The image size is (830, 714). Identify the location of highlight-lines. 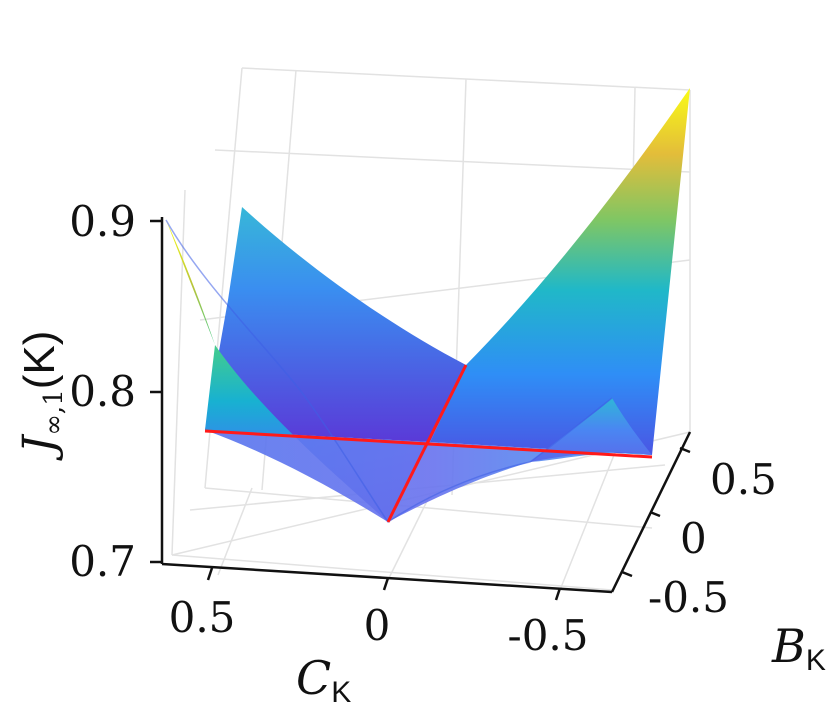
(428, 443).